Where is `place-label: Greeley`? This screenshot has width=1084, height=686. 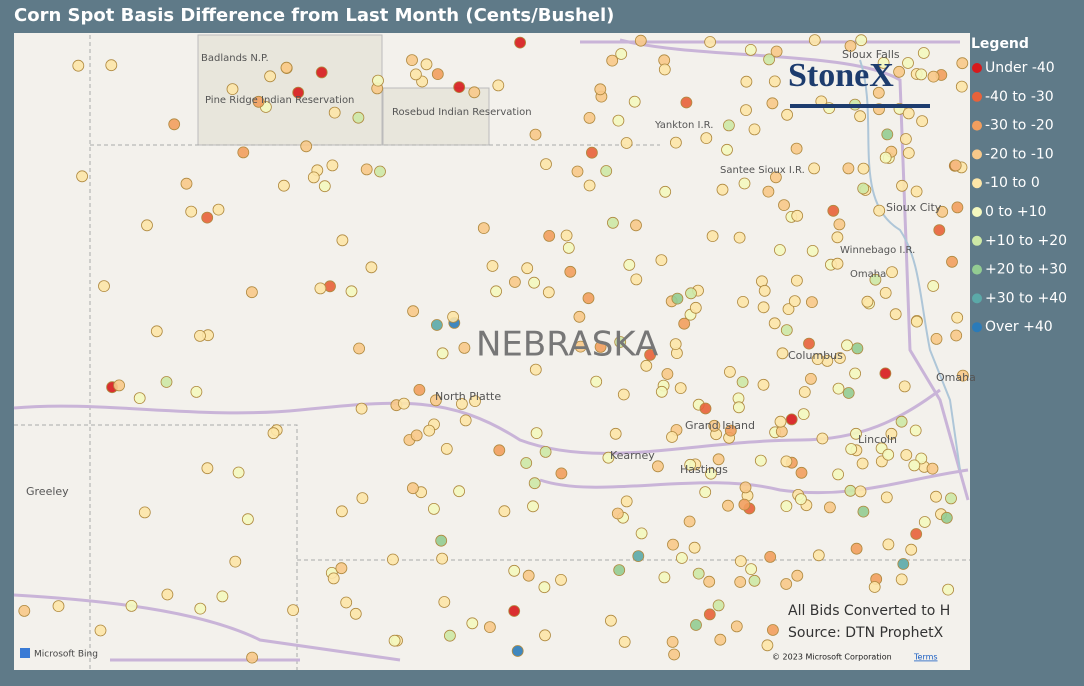 place-label: Greeley is located at coordinates (47, 491).